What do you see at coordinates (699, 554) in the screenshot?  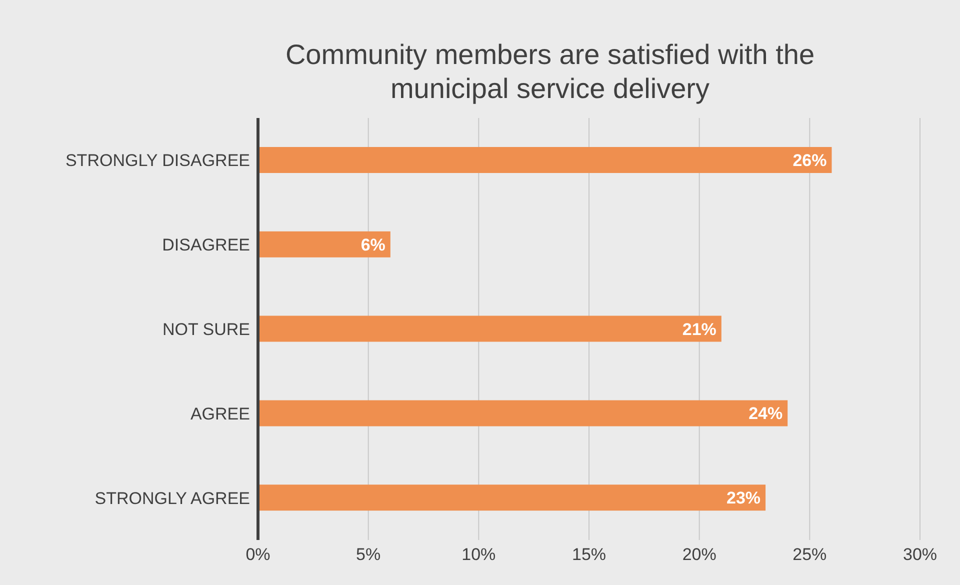 I see `x-tick-label: 20%` at bounding box center [699, 554].